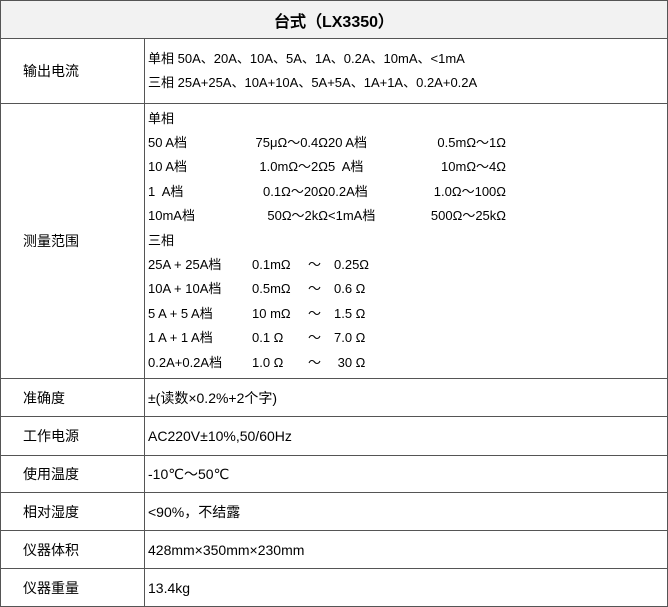  What do you see at coordinates (185, 362) in the screenshot?
I see `range-cell: 0.2A+0.2A档` at bounding box center [185, 362].